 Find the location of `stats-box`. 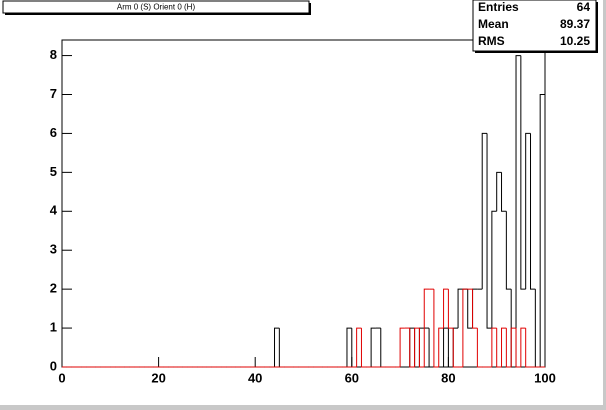

stats-box is located at coordinates (534, 26).